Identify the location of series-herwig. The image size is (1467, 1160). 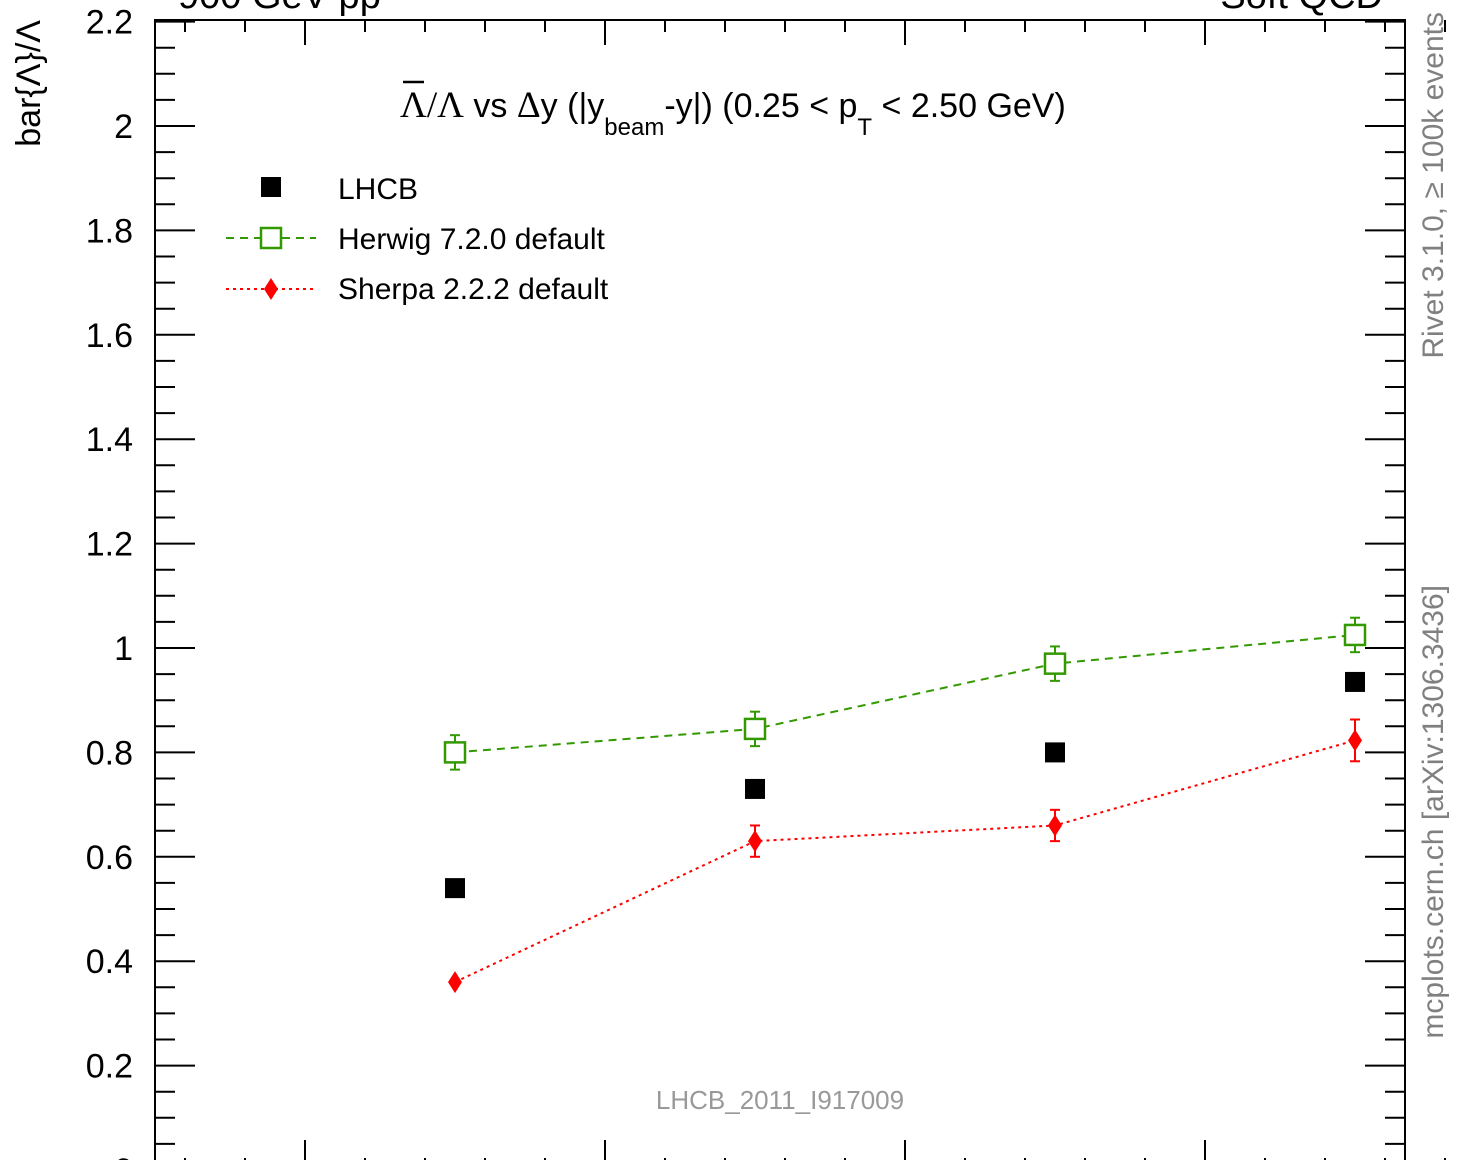
(905, 693).